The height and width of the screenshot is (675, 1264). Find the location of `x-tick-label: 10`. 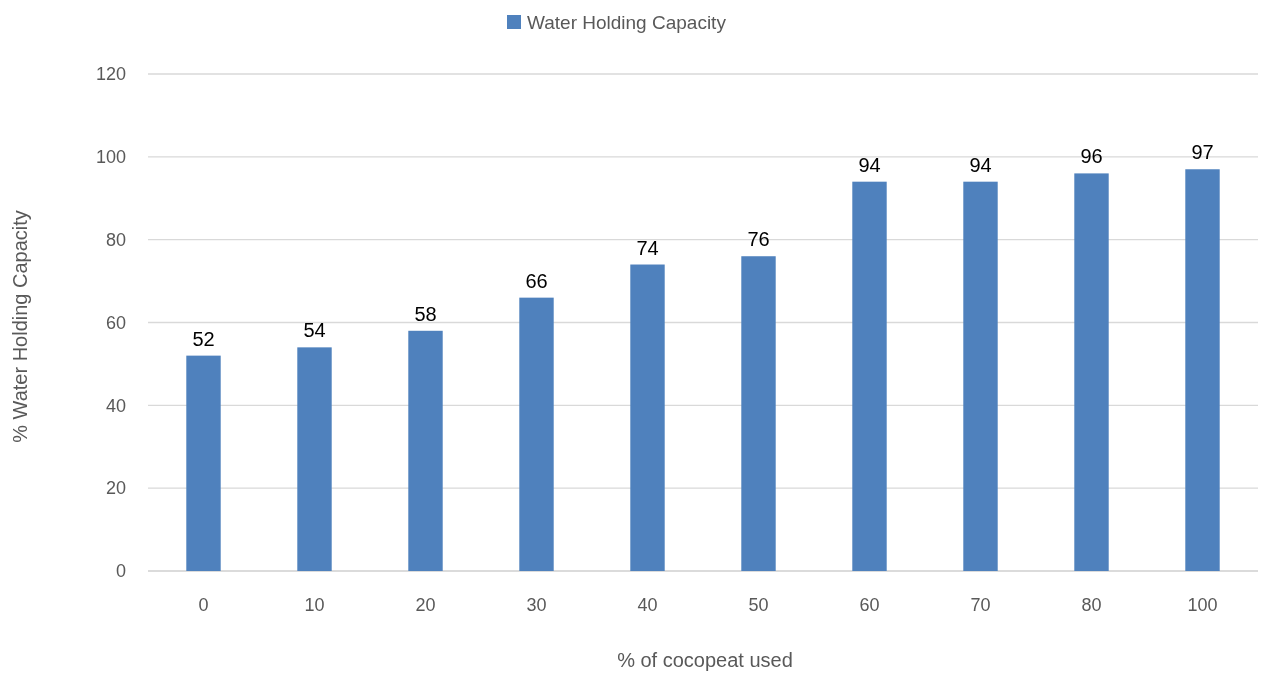

x-tick-label: 10 is located at coordinates (314, 605).